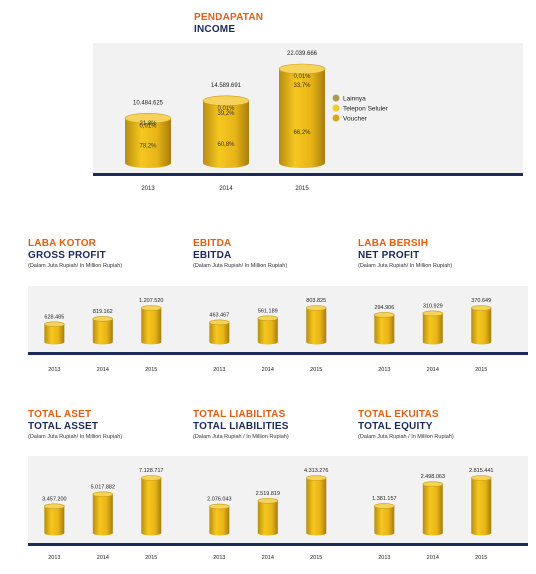  Describe the element at coordinates (433, 477) in the screenshot. I see `data-label: 2.498.063` at that location.